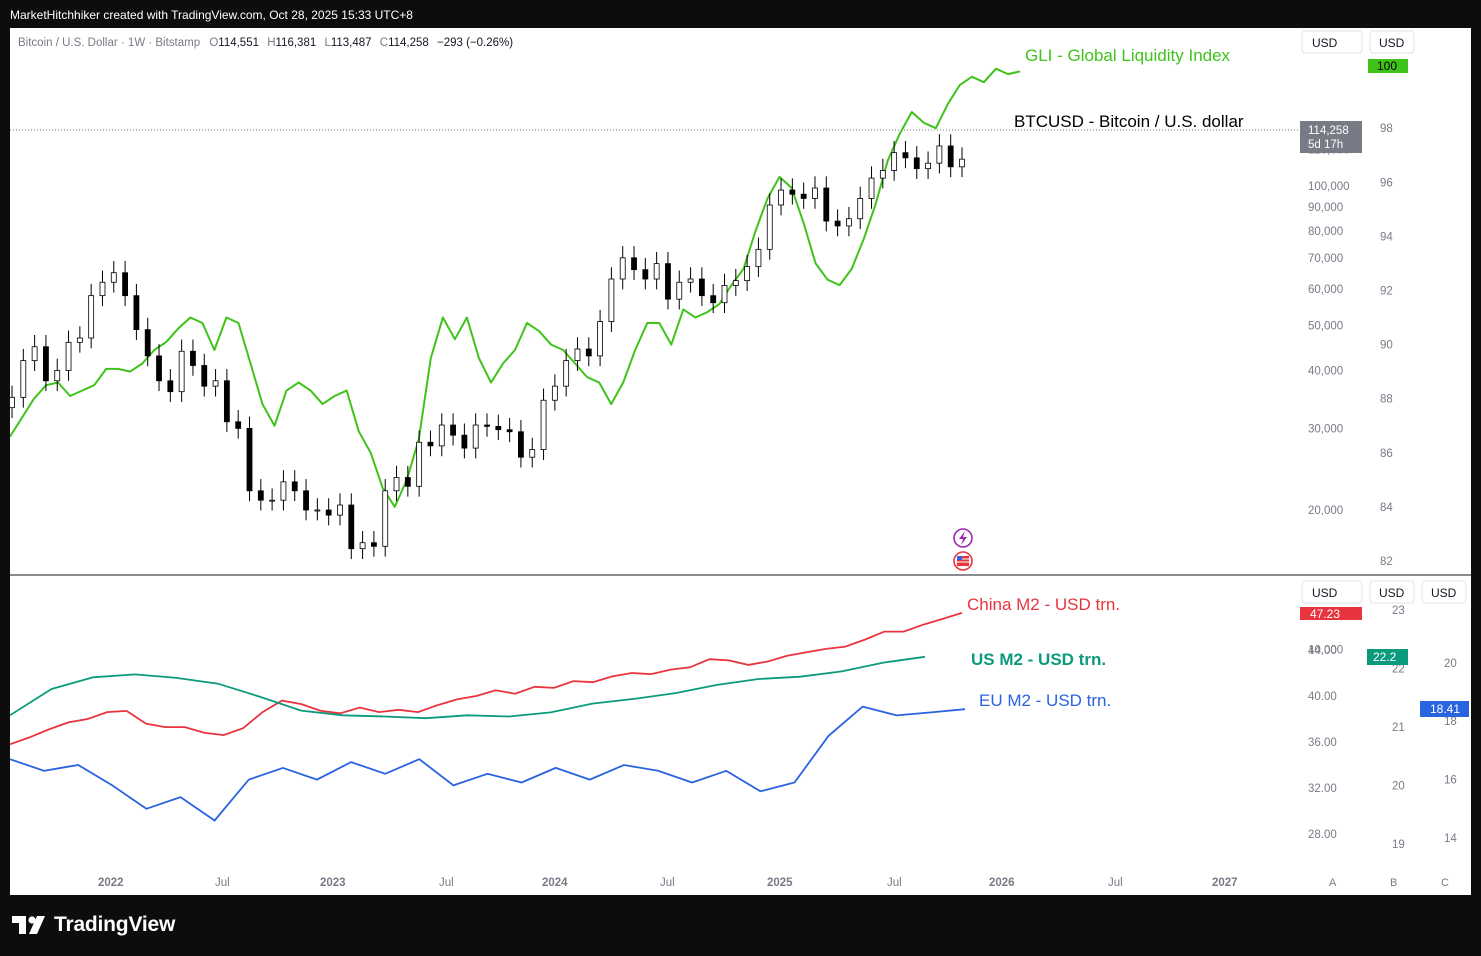 The height and width of the screenshot is (956, 1481). What do you see at coordinates (1386, 292) in the screenshot?
I see `gli-axis-tick: 92` at bounding box center [1386, 292].